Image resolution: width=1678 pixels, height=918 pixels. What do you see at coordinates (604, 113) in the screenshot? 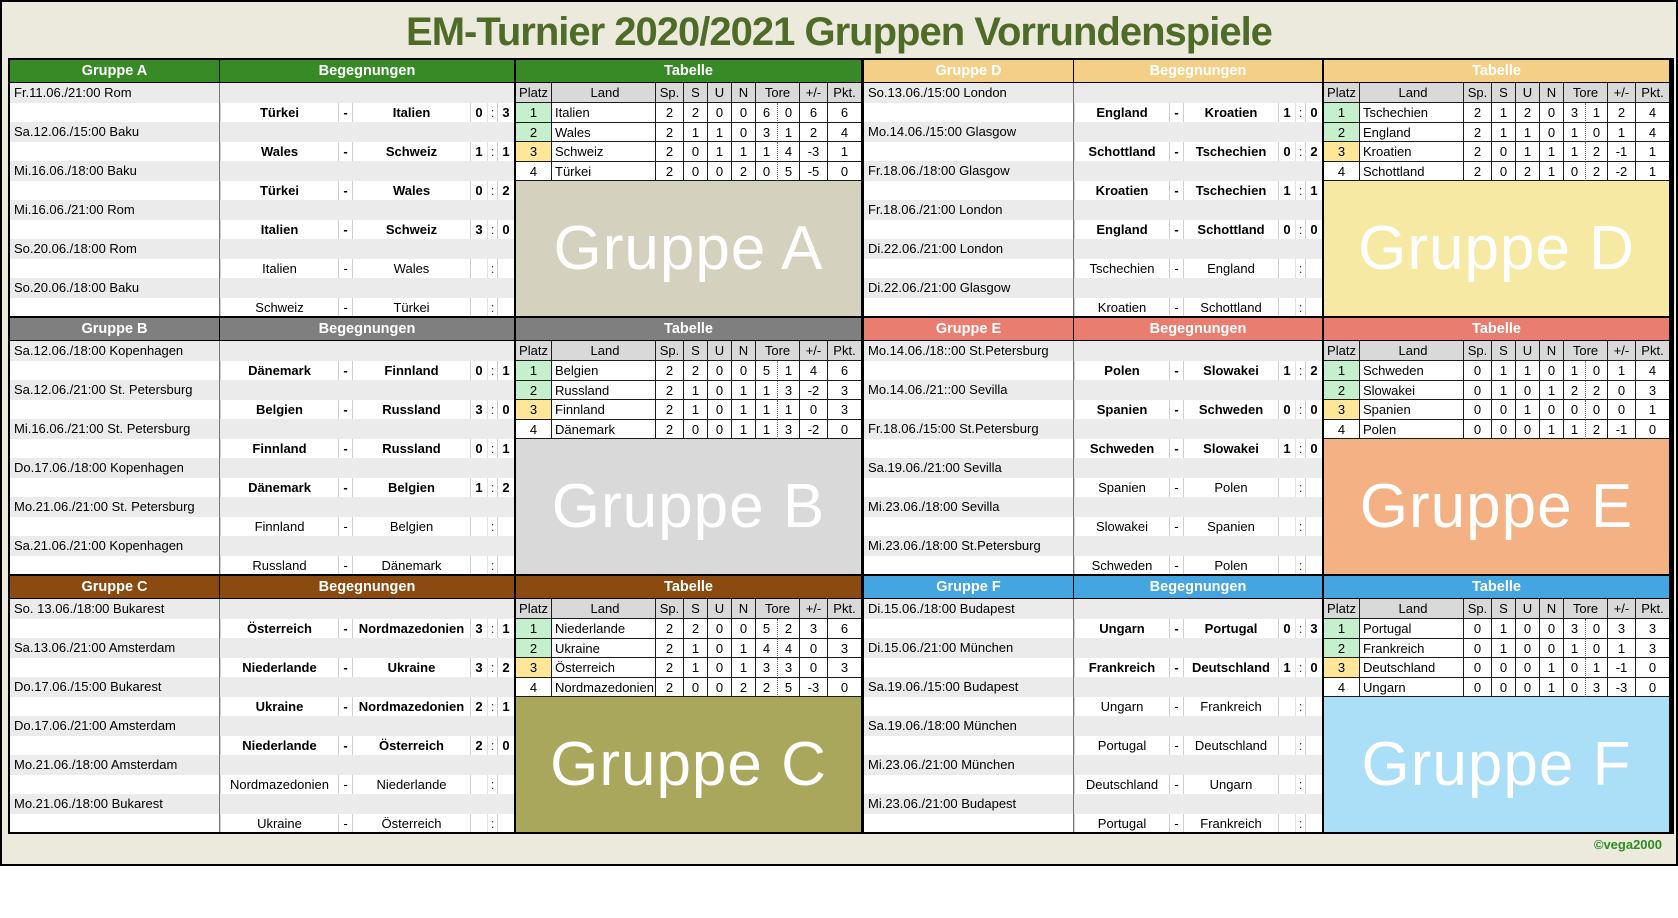
I see `country-cell: Italien` at bounding box center [604, 113].